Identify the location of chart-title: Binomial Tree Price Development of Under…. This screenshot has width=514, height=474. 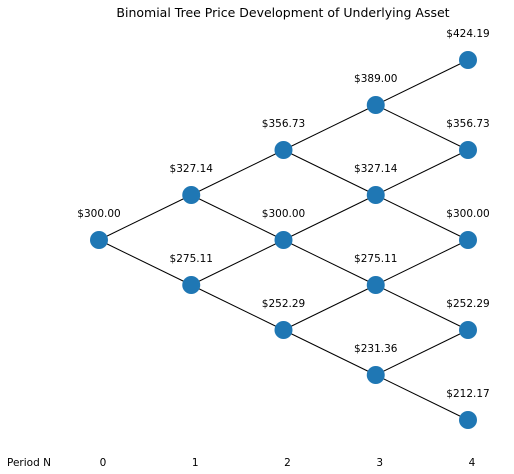
(282, 12).